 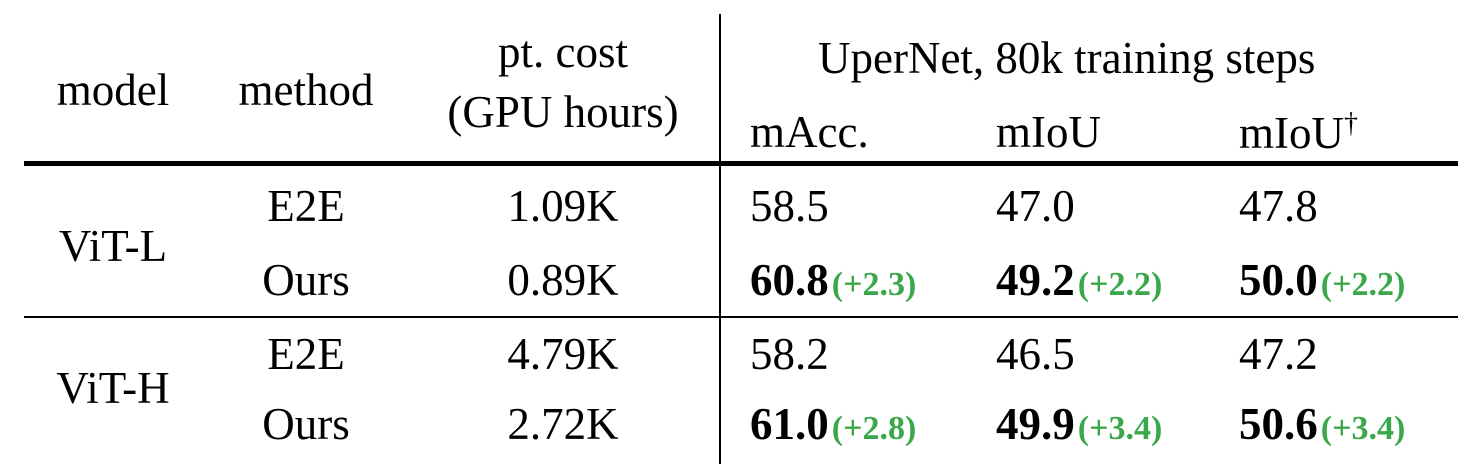 What do you see at coordinates (1351, 123) in the screenshot?
I see `dagger-mark: †` at bounding box center [1351, 123].